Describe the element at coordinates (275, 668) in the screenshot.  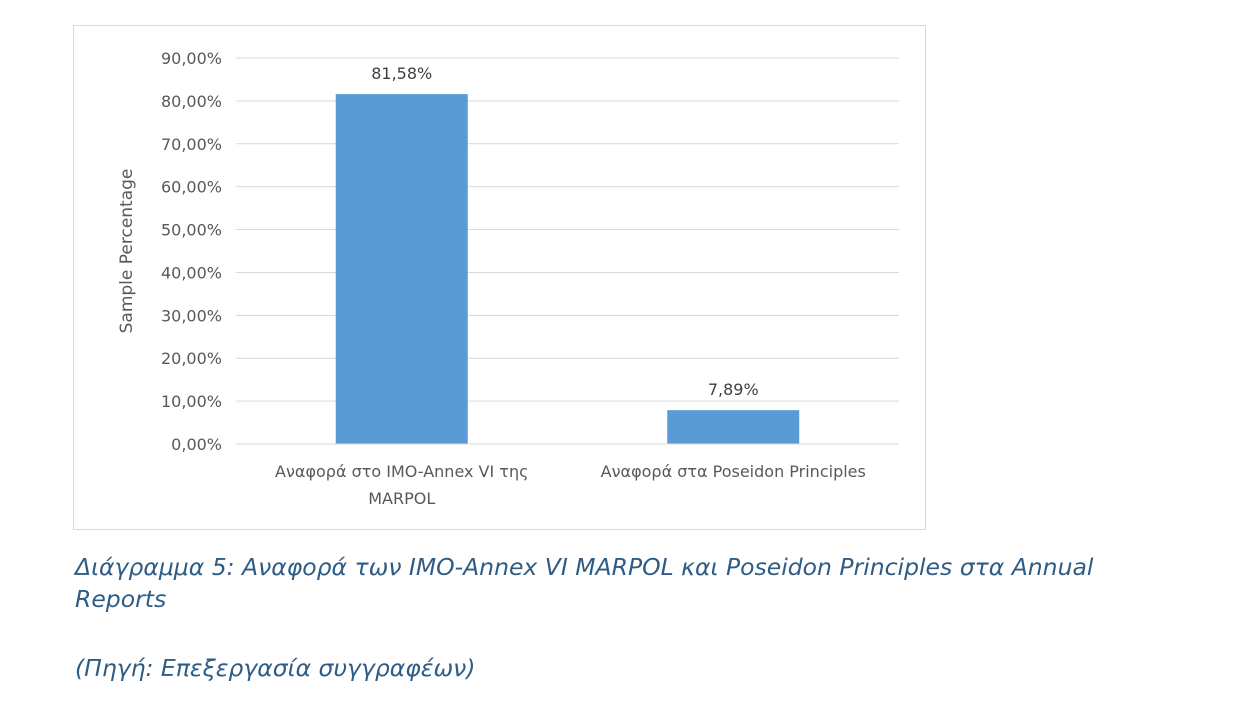
I see `source-note: (Πηγή: Επεξεργασία συγγραφέων)` at that location.